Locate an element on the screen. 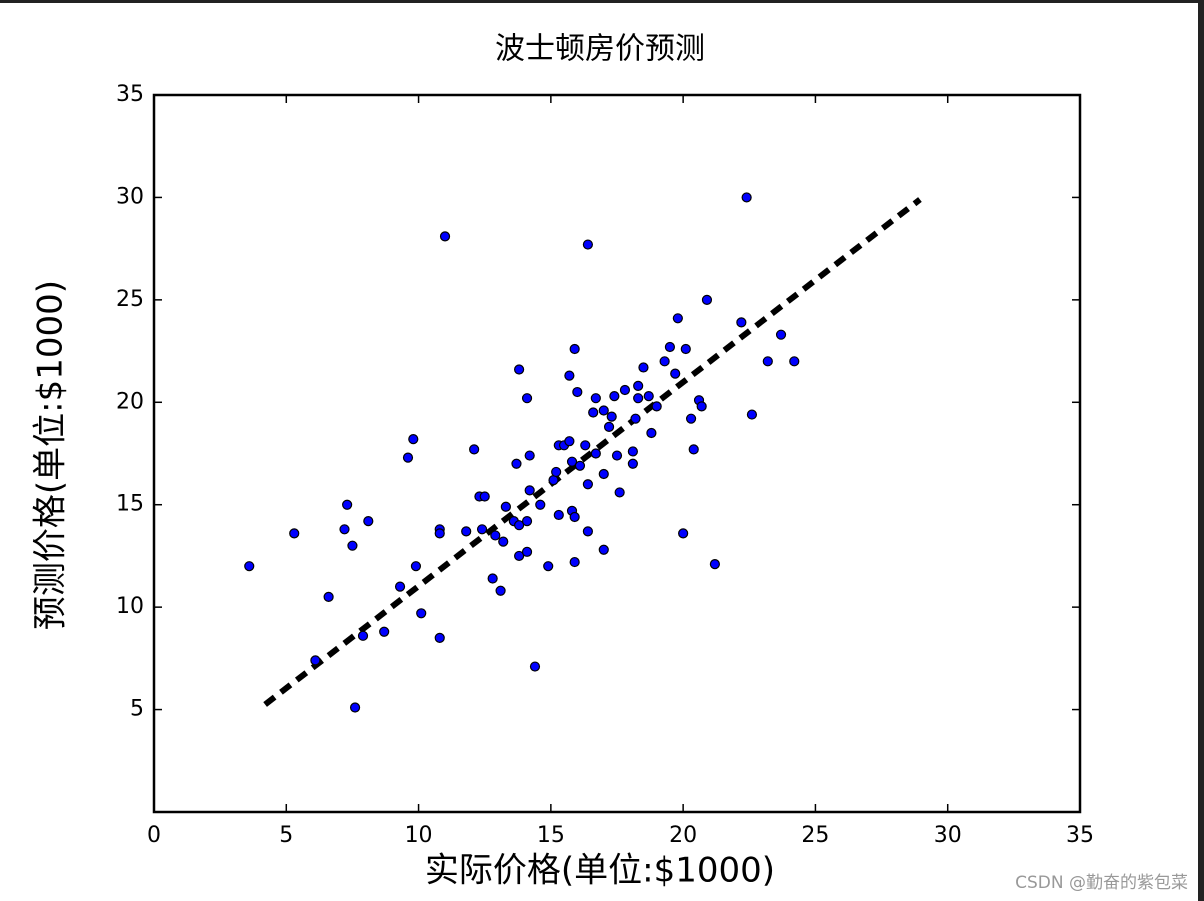 This screenshot has height=901, width=1204. y-tick-label: 15 is located at coordinates (130, 504).